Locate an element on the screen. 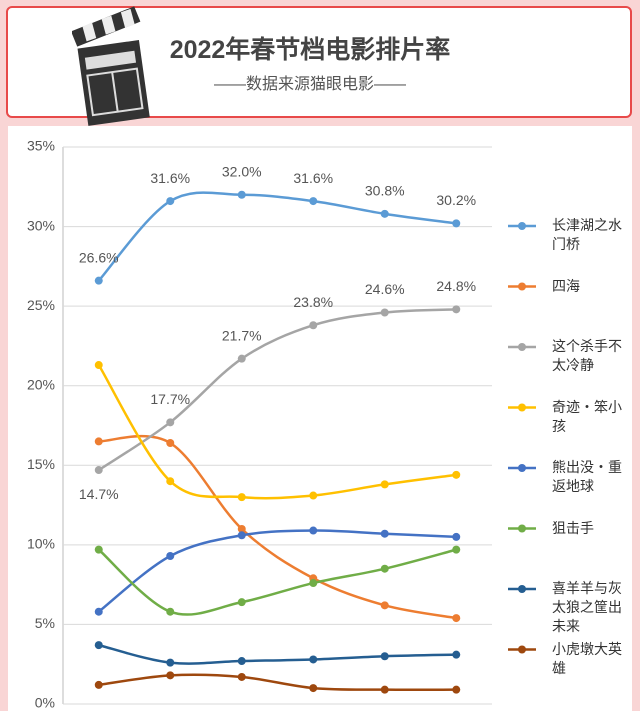 This screenshot has height=711, width=640. clapperboard-icon is located at coordinates (111, 66).